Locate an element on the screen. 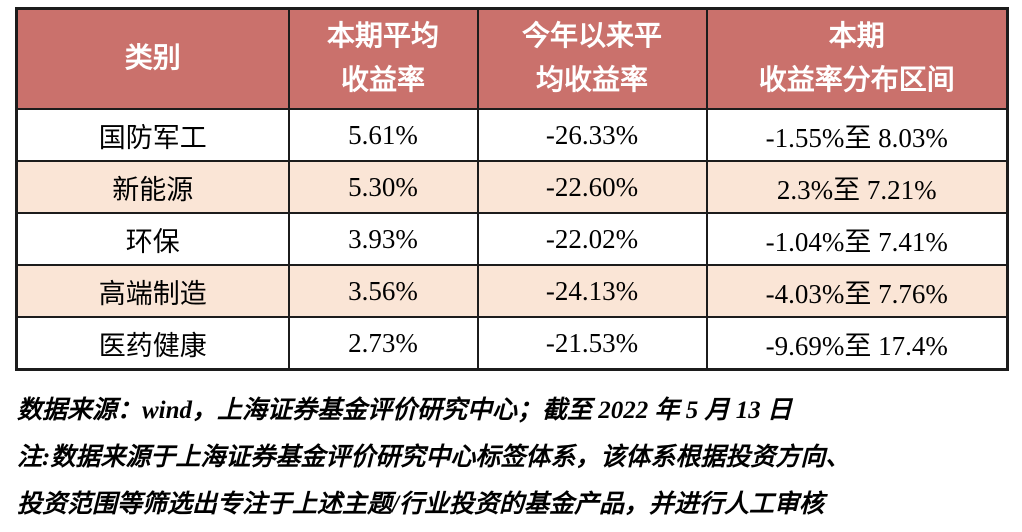 This screenshot has height=532, width=1022. header-label-line1: 今年以来平 is located at coordinates (591, 36).